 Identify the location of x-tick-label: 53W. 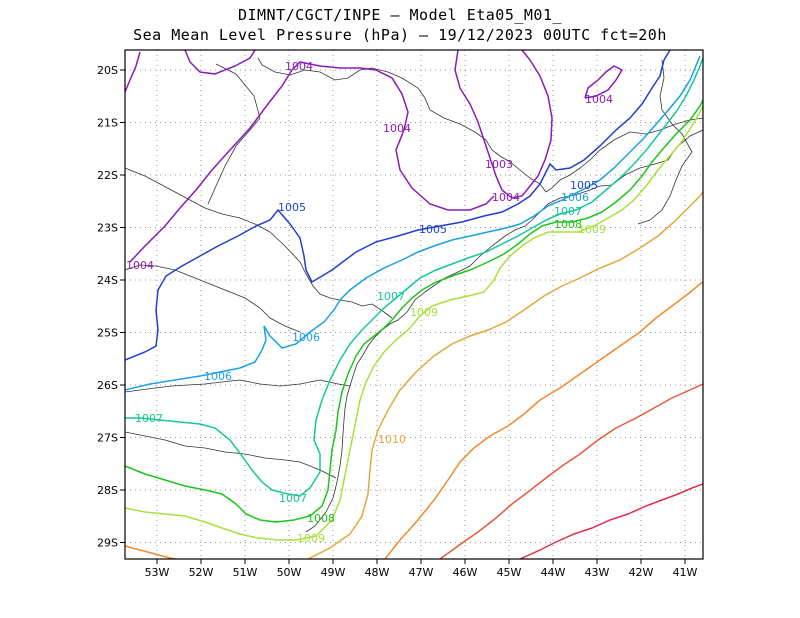
(157, 572).